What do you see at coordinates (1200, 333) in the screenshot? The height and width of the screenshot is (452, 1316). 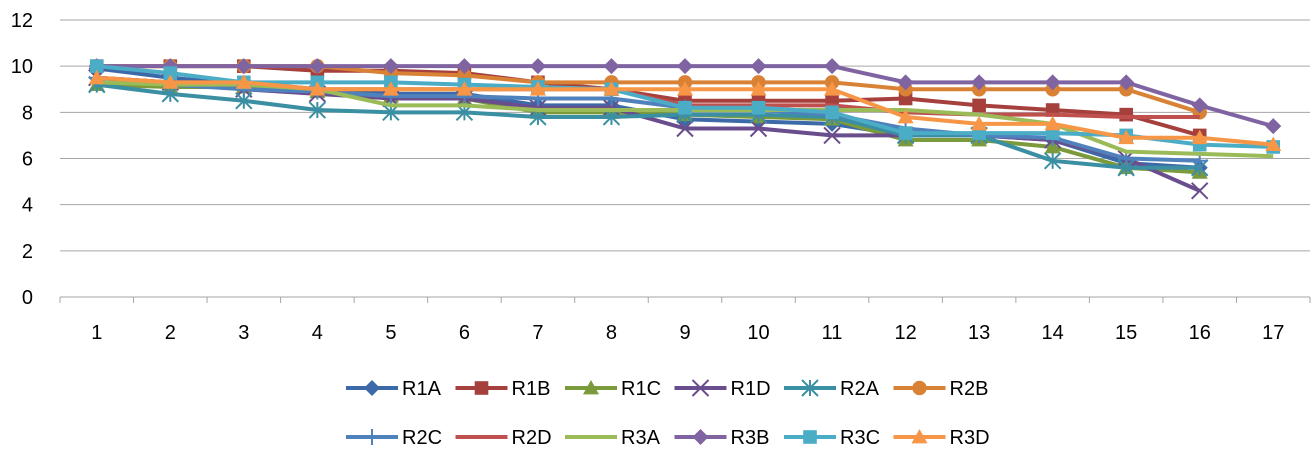 I see `x-tick-label: 16` at bounding box center [1200, 333].